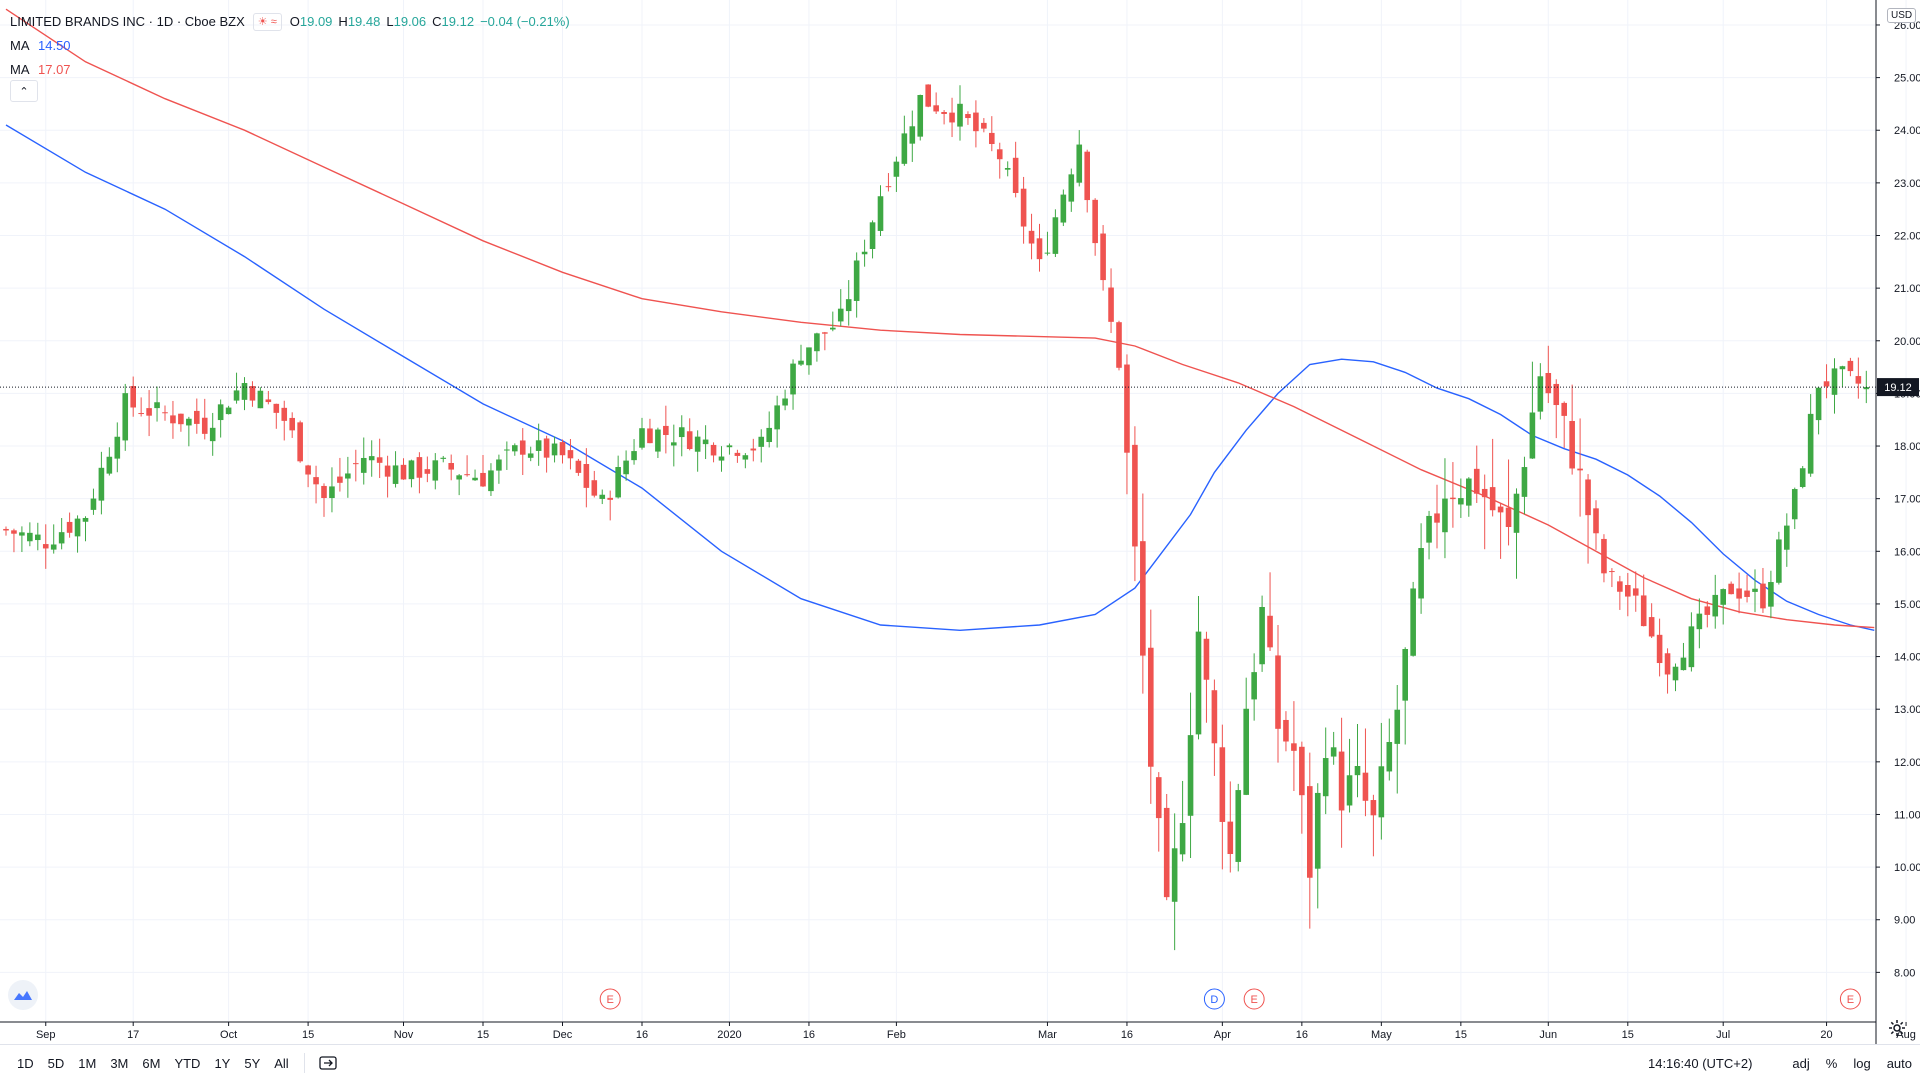 This screenshot has height=1081, width=1920. What do you see at coordinates (87, 1063) in the screenshot?
I see `timeframe-1m: 1M` at bounding box center [87, 1063].